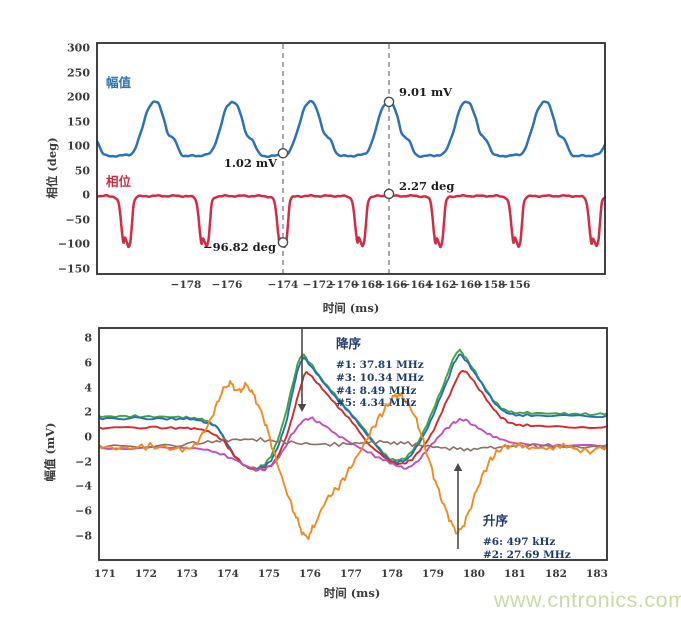 The image size is (681, 619). What do you see at coordinates (146, 574) in the screenshot?
I see `bottom-x-tick-label: 172` at bounding box center [146, 574].